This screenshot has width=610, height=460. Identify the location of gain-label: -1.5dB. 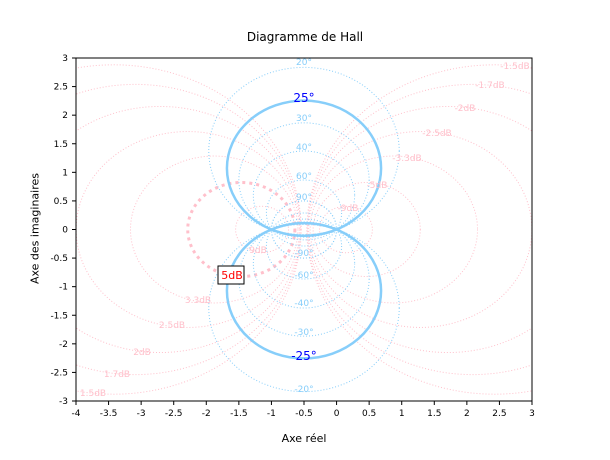
(514, 67).